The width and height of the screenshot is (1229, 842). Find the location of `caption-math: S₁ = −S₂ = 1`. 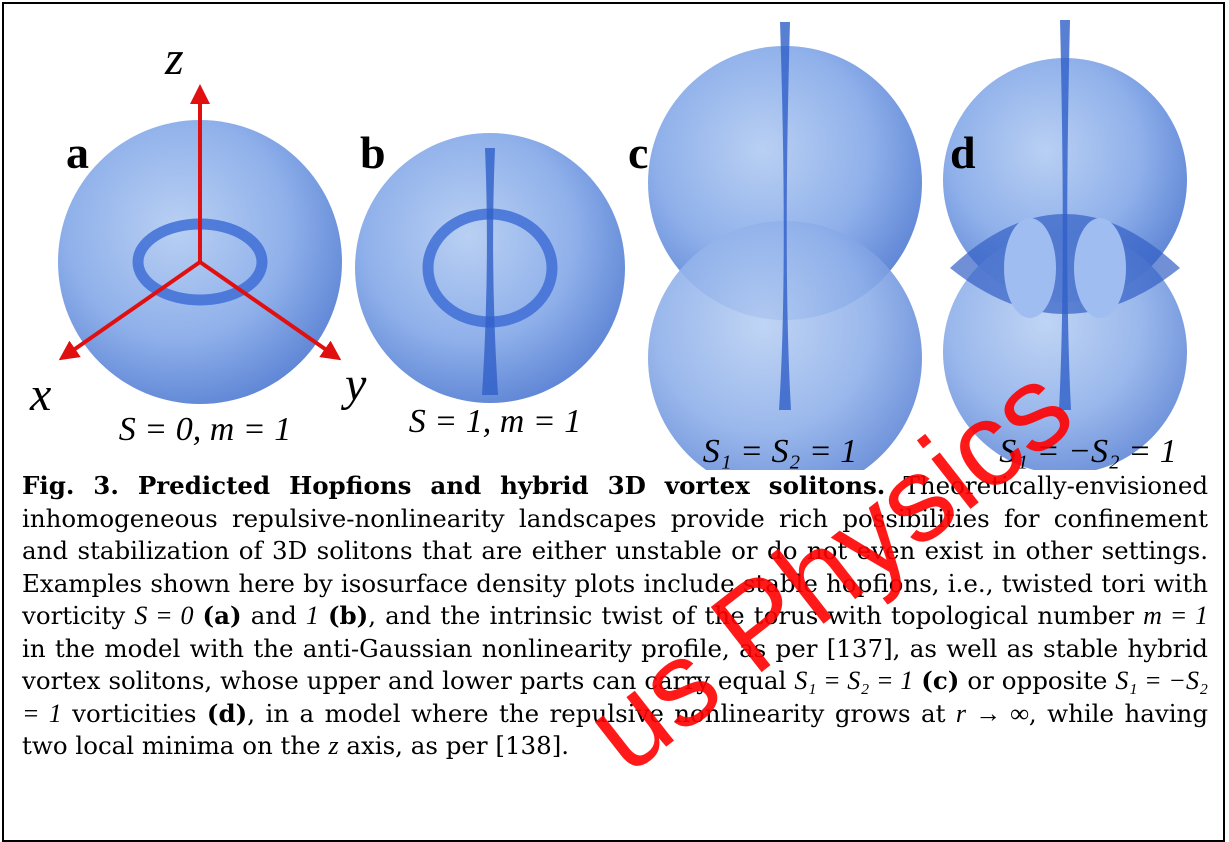

caption-math: S₁ = −S₂ = 1 is located at coordinates (615, 697).